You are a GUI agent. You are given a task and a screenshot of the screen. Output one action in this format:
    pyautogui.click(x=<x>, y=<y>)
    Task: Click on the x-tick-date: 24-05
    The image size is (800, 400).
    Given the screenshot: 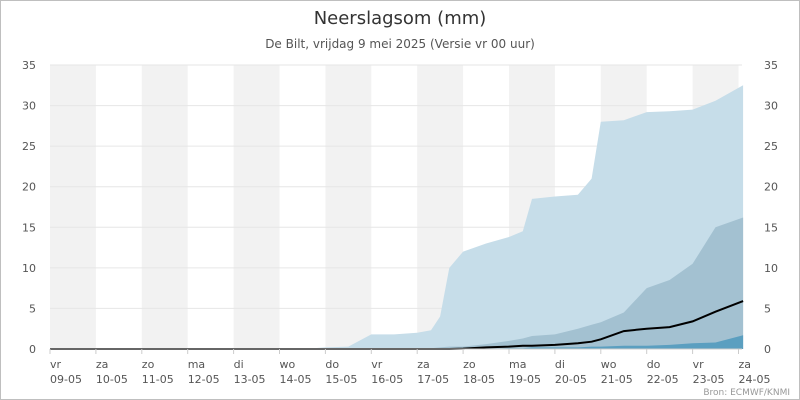 What is the action you would take?
    pyautogui.click(x=755, y=379)
    